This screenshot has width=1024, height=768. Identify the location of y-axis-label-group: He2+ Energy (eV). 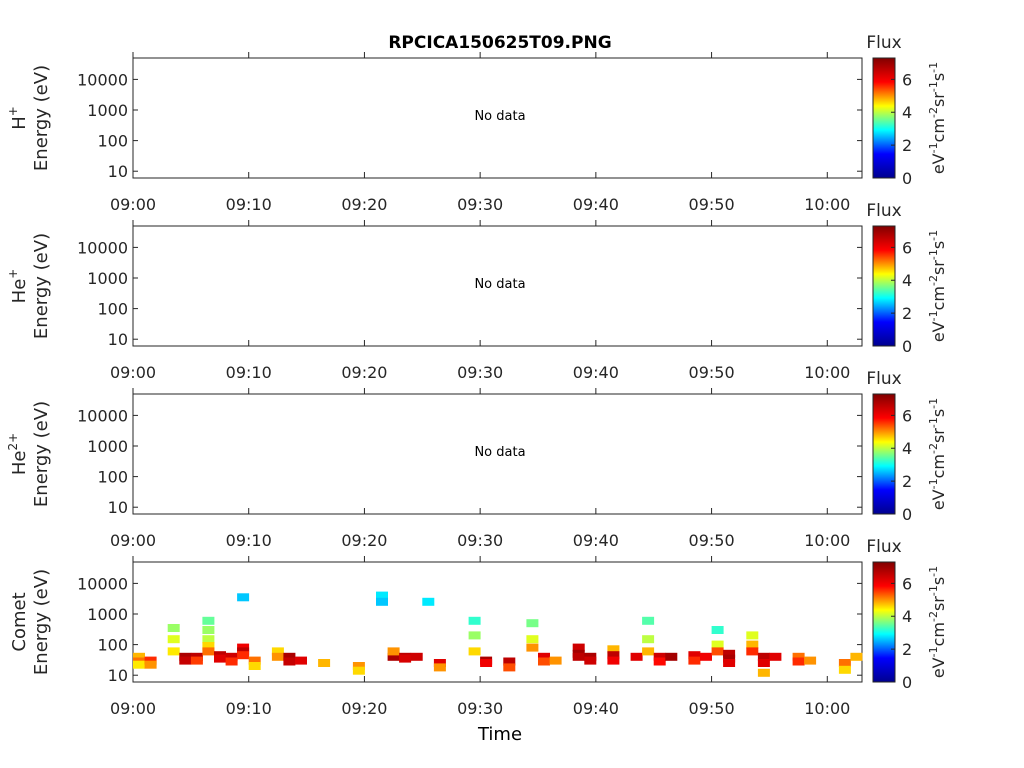
(29, 454).